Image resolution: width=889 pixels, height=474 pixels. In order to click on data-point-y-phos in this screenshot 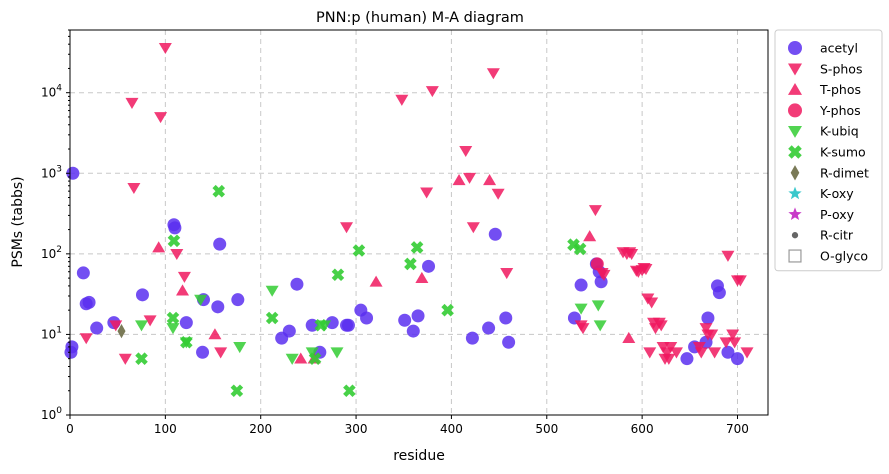, I will do `click(597, 264)`.